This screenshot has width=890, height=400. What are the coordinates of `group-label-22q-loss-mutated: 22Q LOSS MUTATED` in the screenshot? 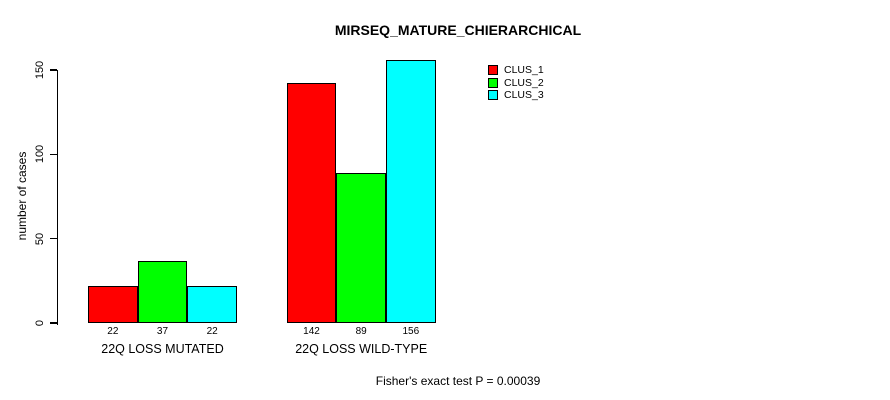 It's located at (162, 349).